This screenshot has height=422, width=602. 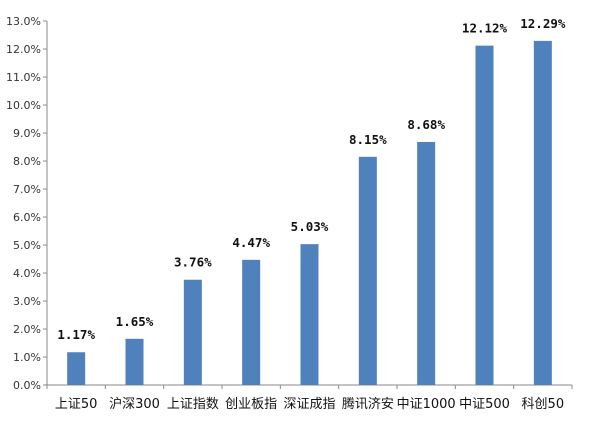 I want to click on y-tick-label: 9.0%, so click(x=27, y=133).